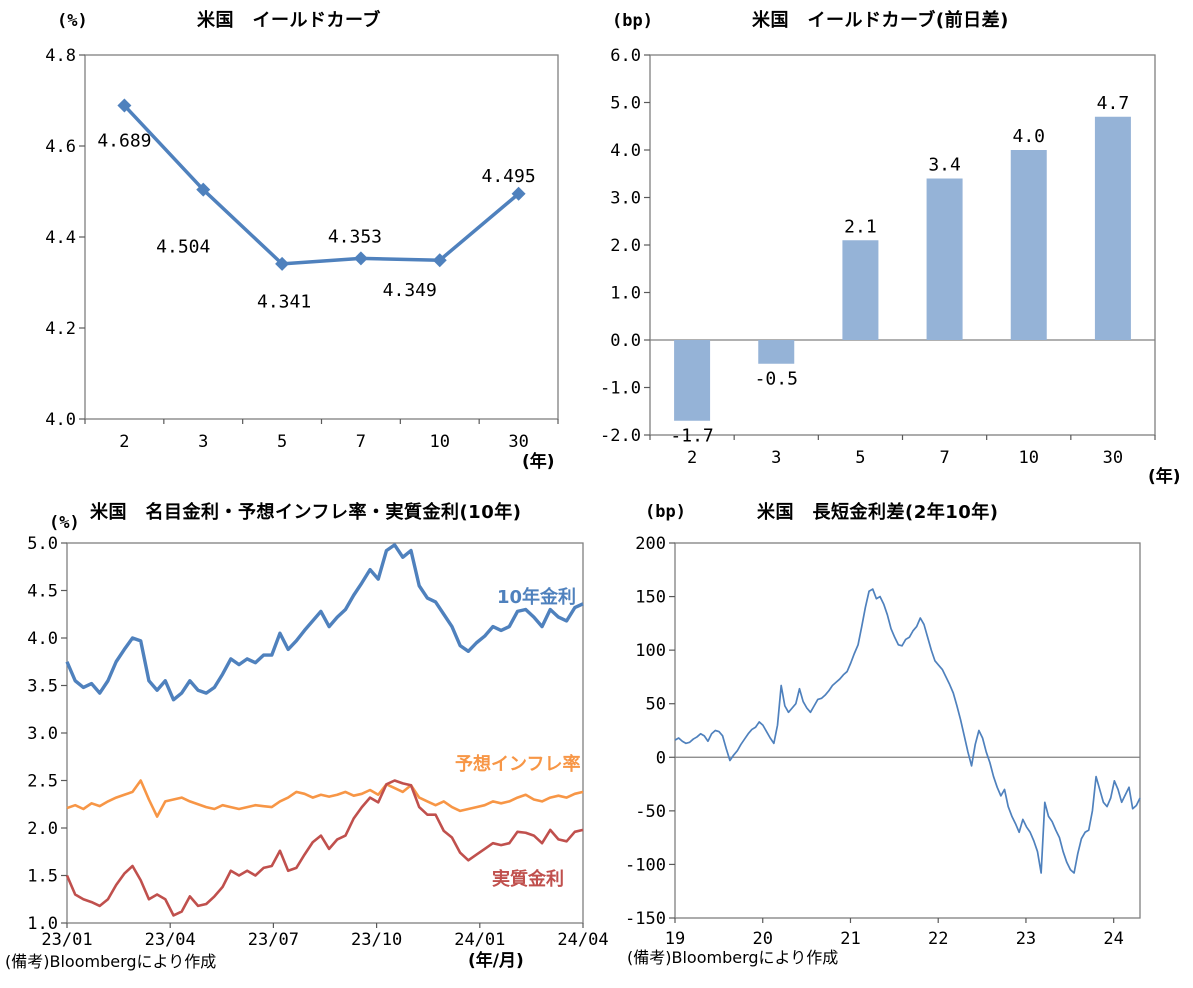 The width and height of the screenshot is (1193, 988). Describe the element at coordinates (60, 56) in the screenshot. I see `axis-or-data-label: 4.8` at that location.